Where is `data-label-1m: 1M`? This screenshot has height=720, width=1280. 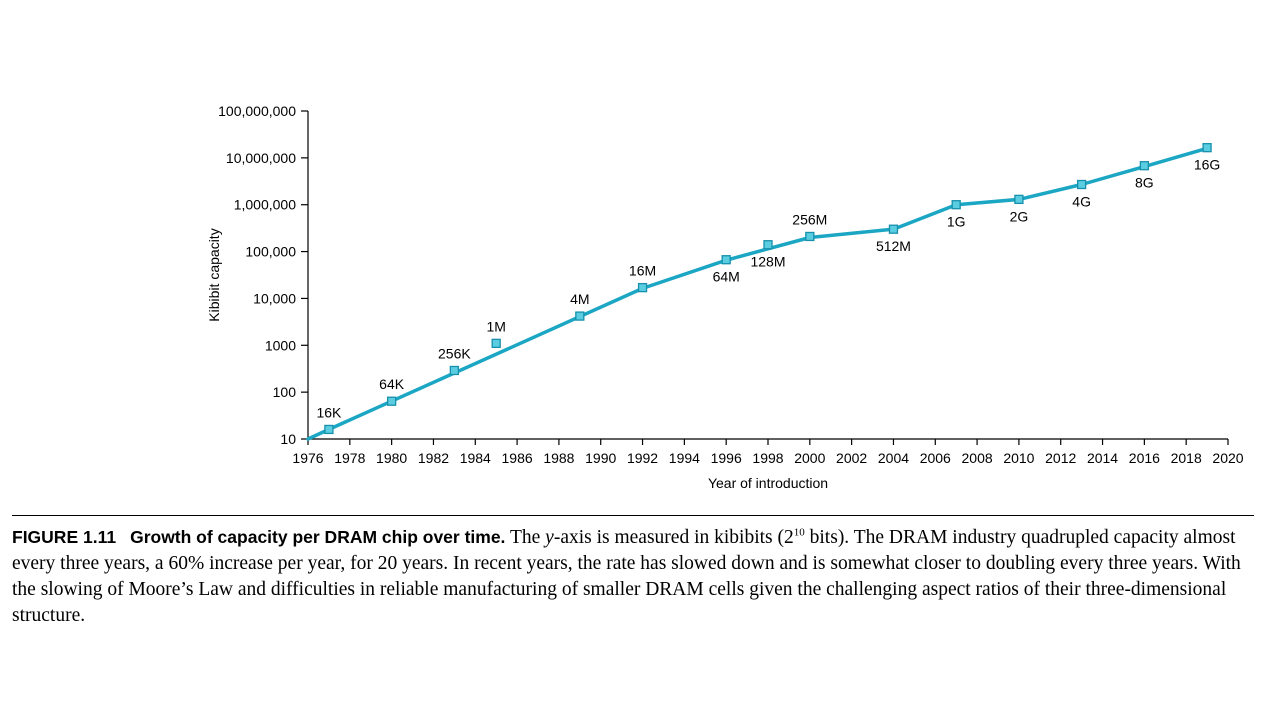
data-label-1m: 1M is located at coordinates (495, 326).